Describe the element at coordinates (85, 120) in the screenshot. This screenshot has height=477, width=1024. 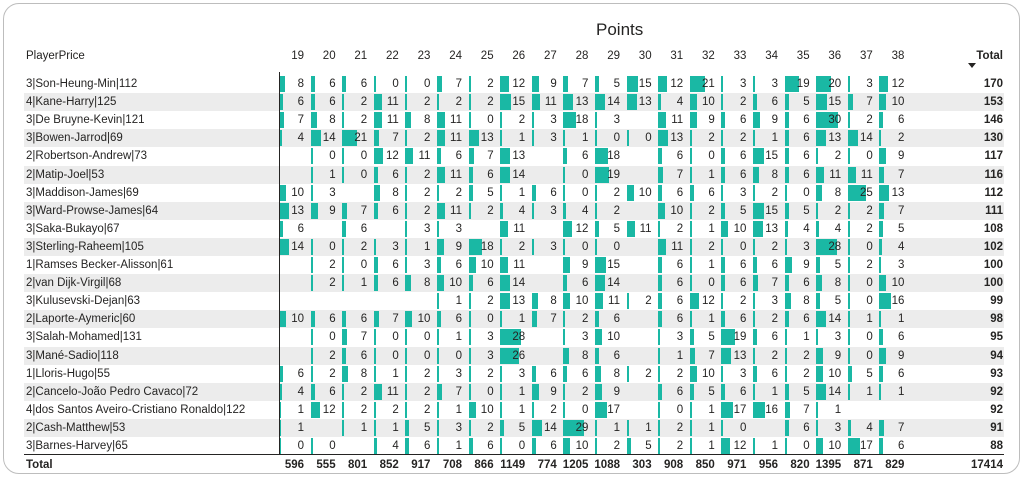
I see `row-label: 3|De Bruyne-Kevin|121` at that location.